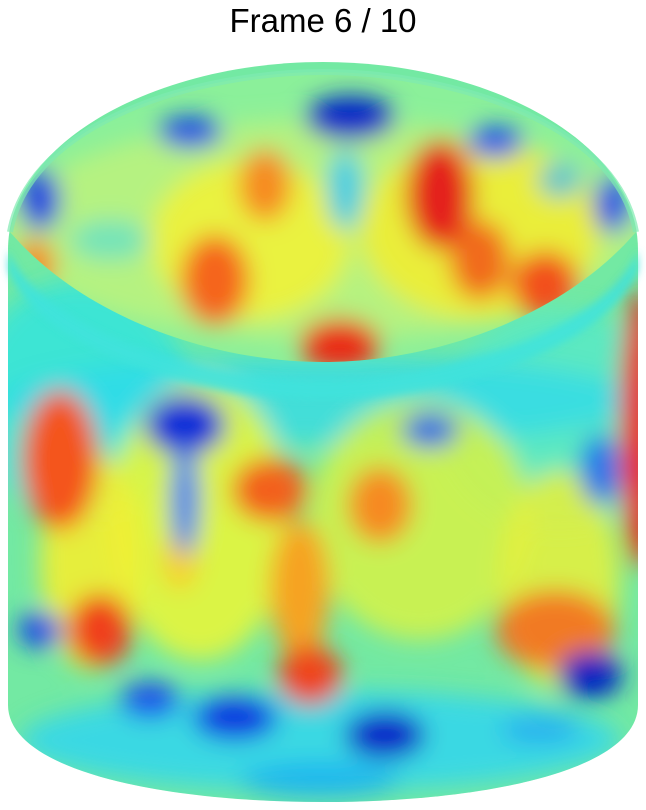  What do you see at coordinates (323, 20) in the screenshot?
I see `frame-title: Frame 6 / 10` at bounding box center [323, 20].